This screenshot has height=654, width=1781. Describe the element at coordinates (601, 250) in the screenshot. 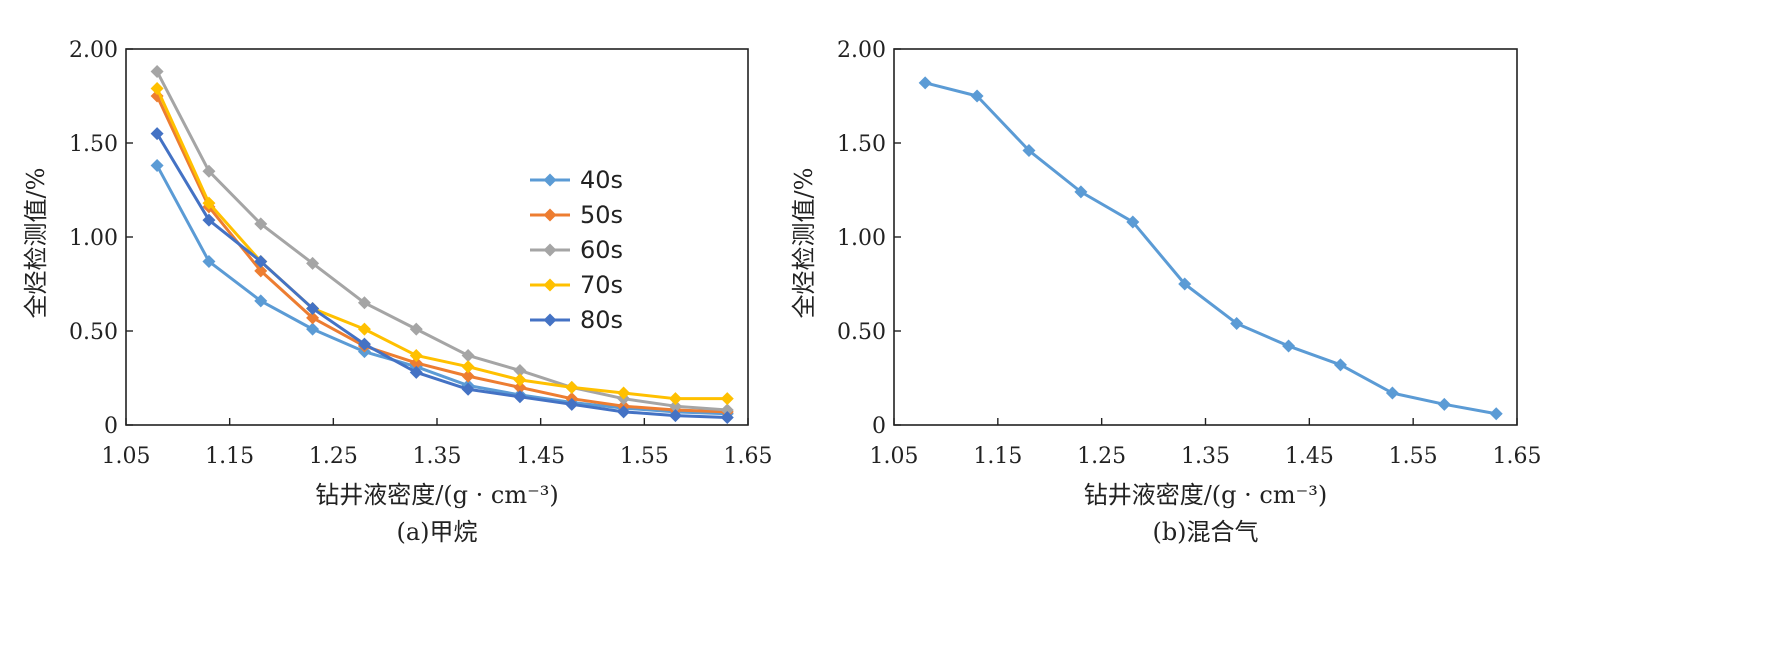

I see `legend-label: 60s` at that location.